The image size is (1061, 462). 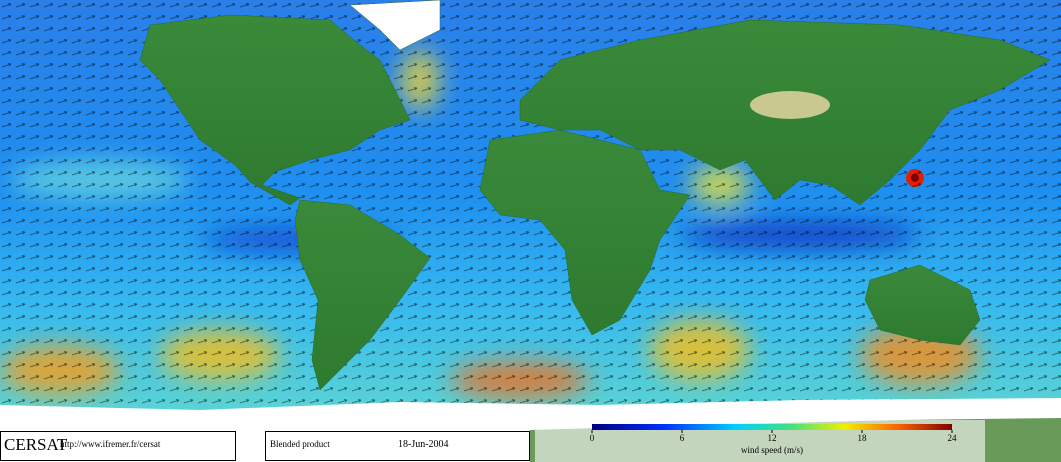 I want to click on colorbar-label: wind speed (m/s), so click(x=772, y=450).